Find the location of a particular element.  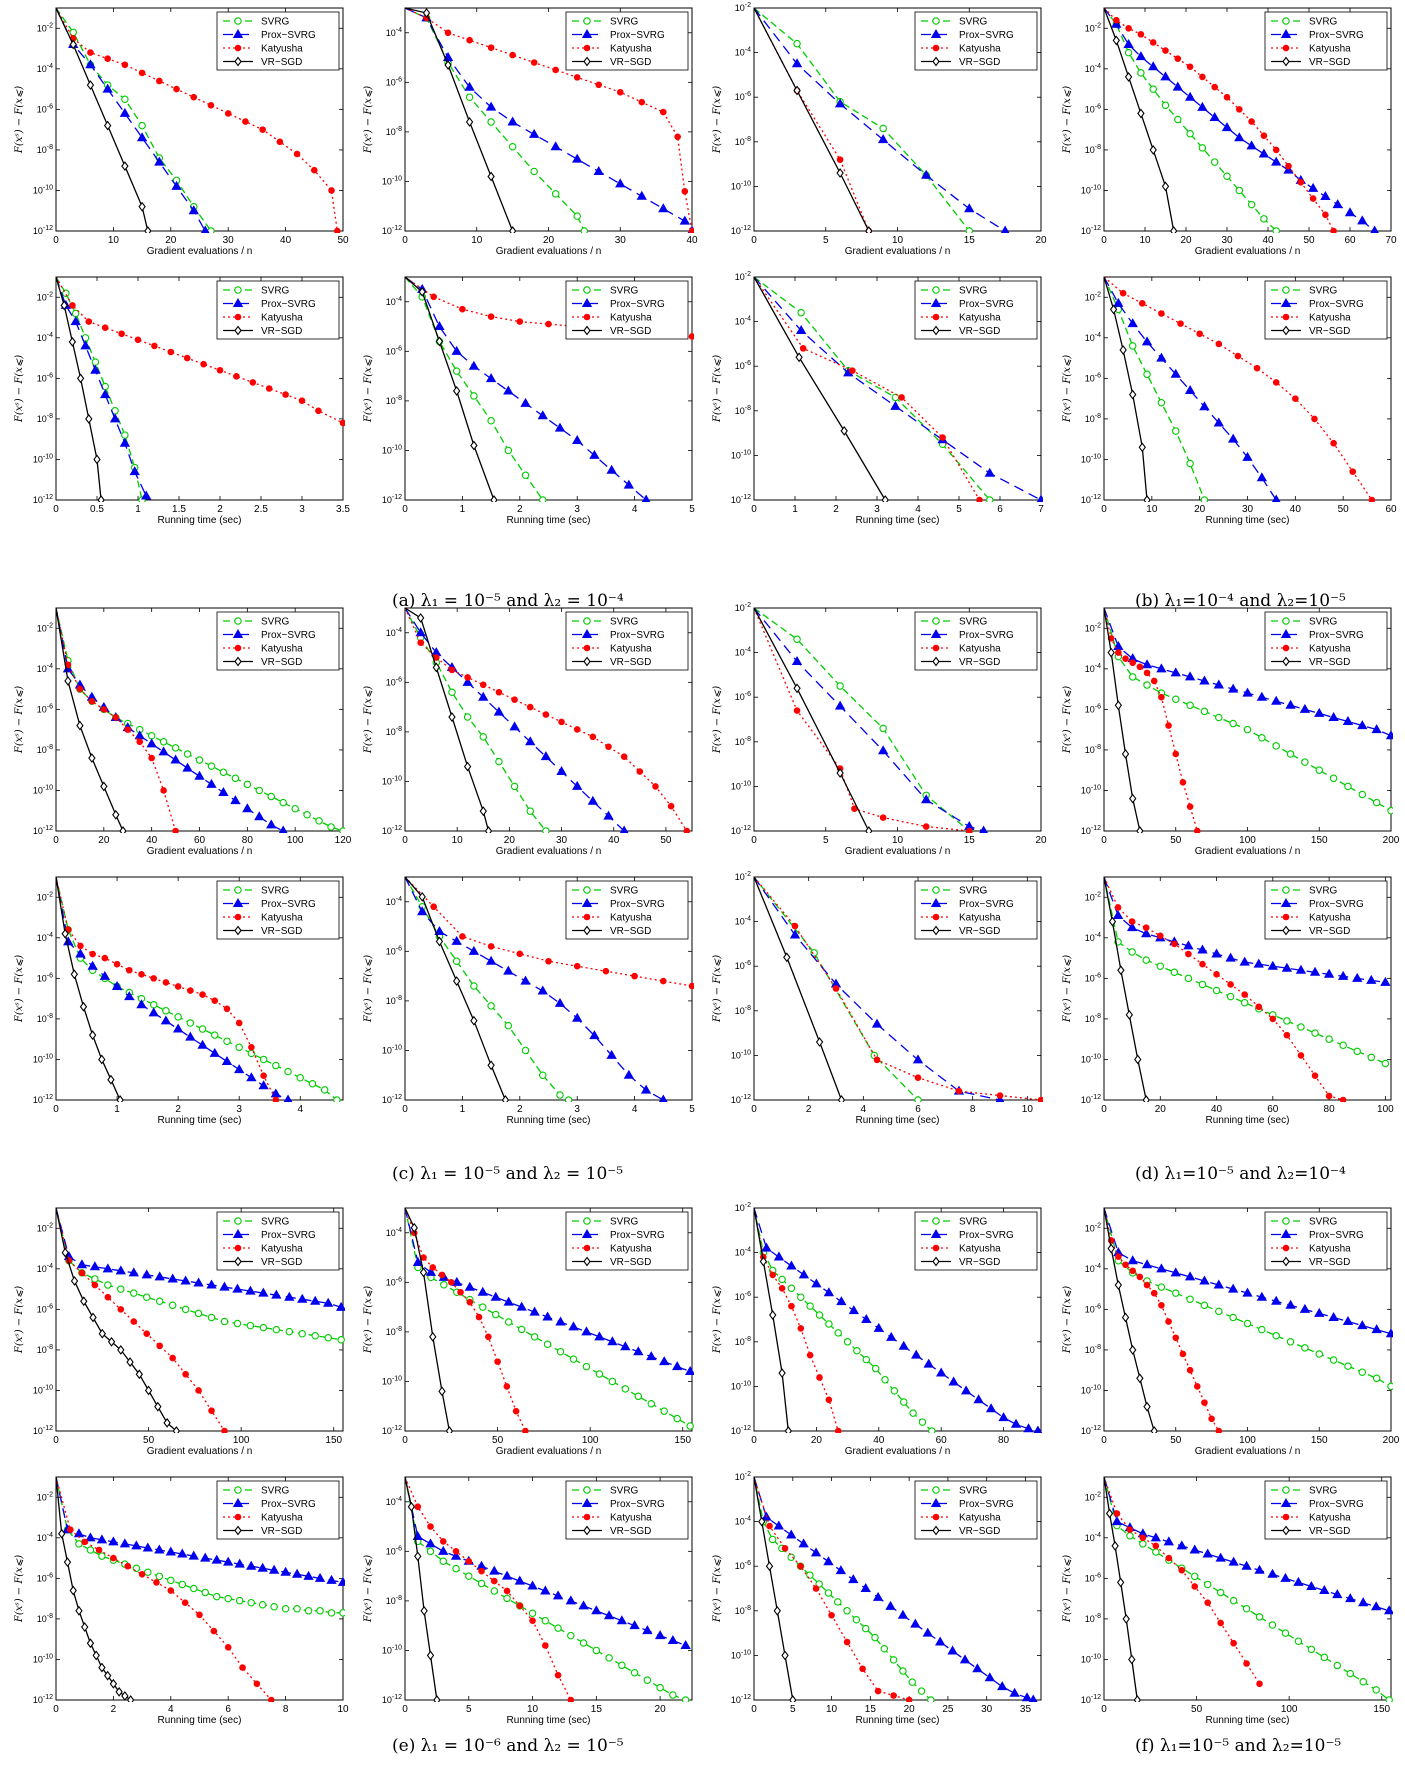

caption-c: (c) λ₁ = 10⁻⁵ and λ₂ = 10⁻⁵ is located at coordinates (508, 1174).